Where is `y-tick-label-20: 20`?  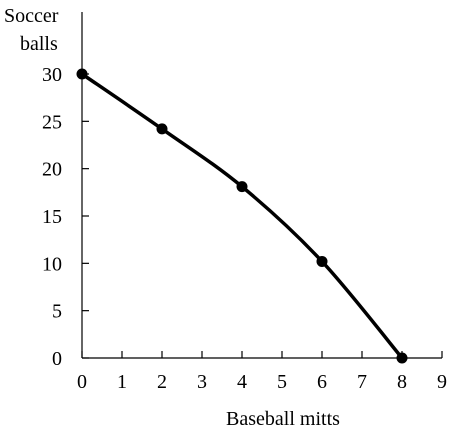
y-tick-label-20: 20 is located at coordinates (52, 170).